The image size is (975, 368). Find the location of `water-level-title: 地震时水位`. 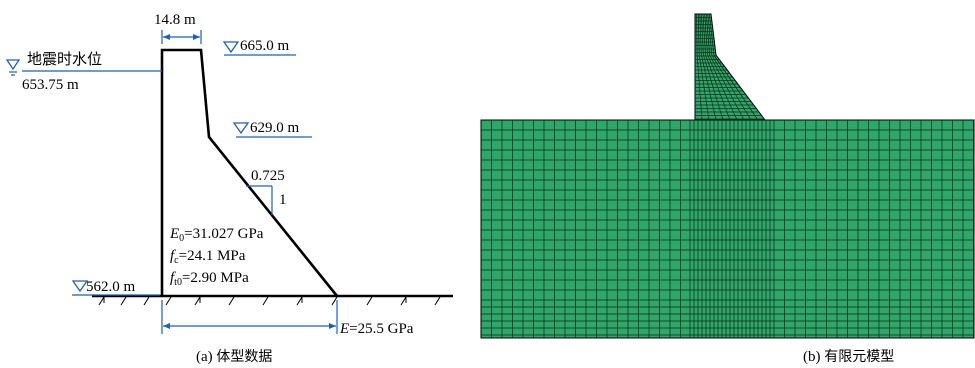

water-level-title: 地震时水位 is located at coordinates (64, 59).